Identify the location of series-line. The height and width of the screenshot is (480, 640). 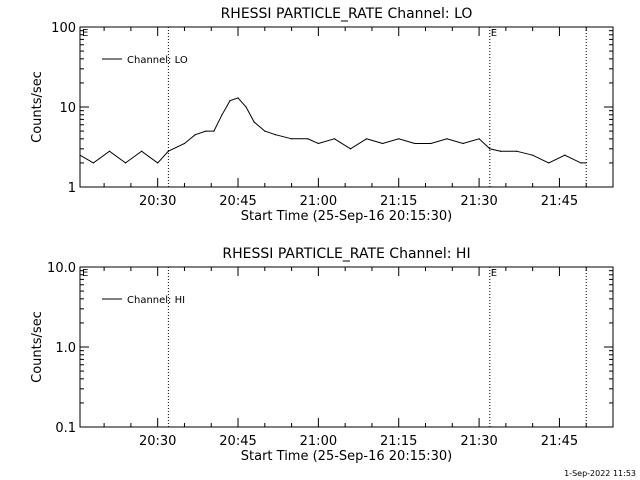
(333, 130).